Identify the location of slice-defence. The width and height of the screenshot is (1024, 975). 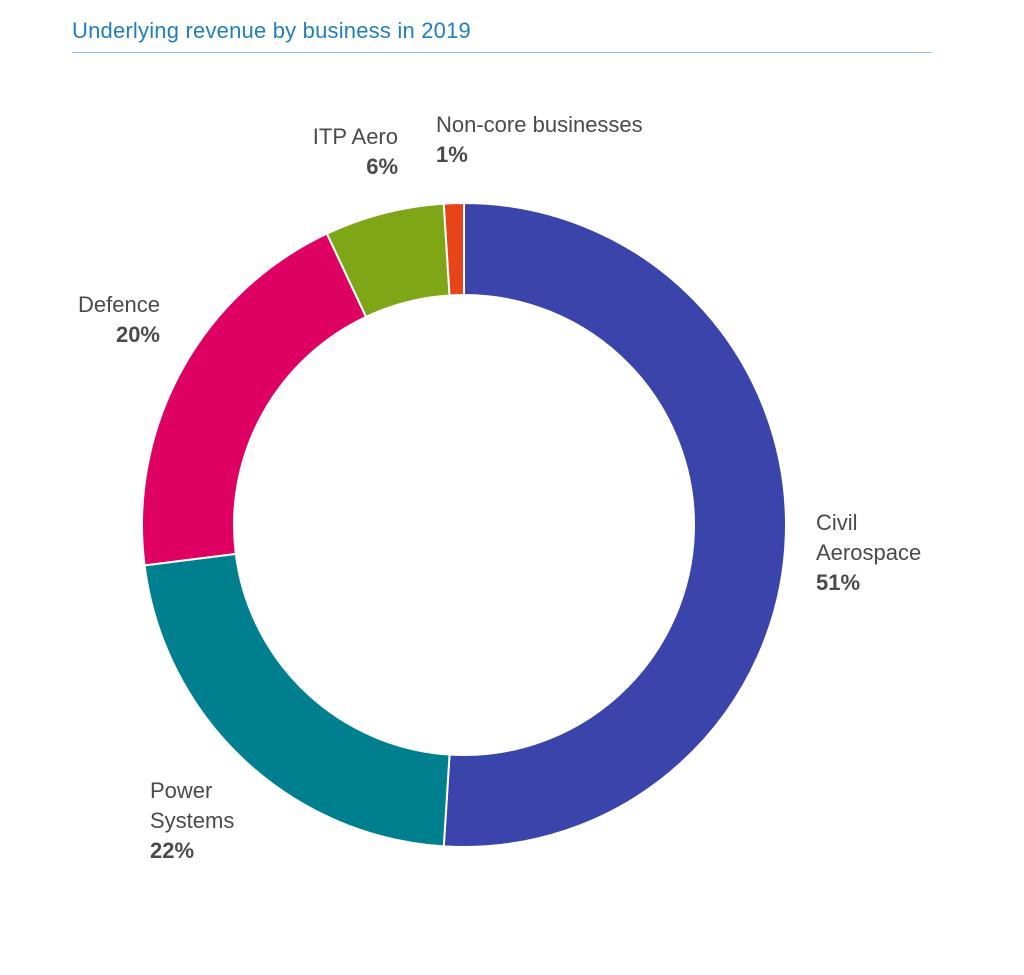
(254, 399).